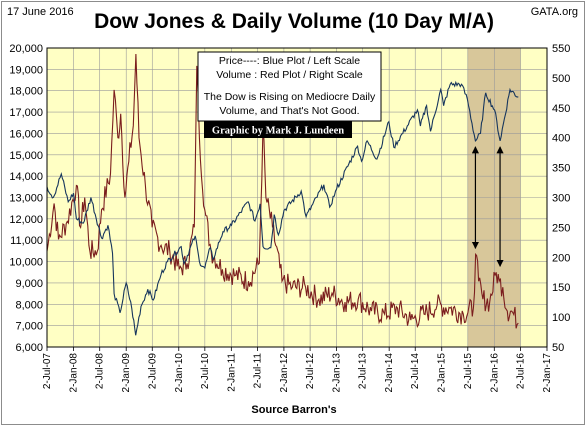  What do you see at coordinates (289, 61) in the screenshot?
I see `legend-line-price: Price----: Blue Plot / Left Scale` at bounding box center [289, 61].